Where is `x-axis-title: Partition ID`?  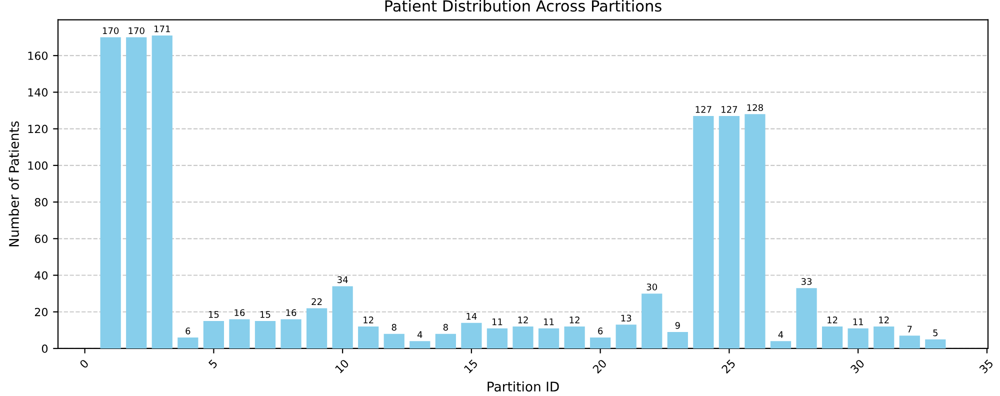
x-axis-title: Partition ID is located at coordinates (523, 386).